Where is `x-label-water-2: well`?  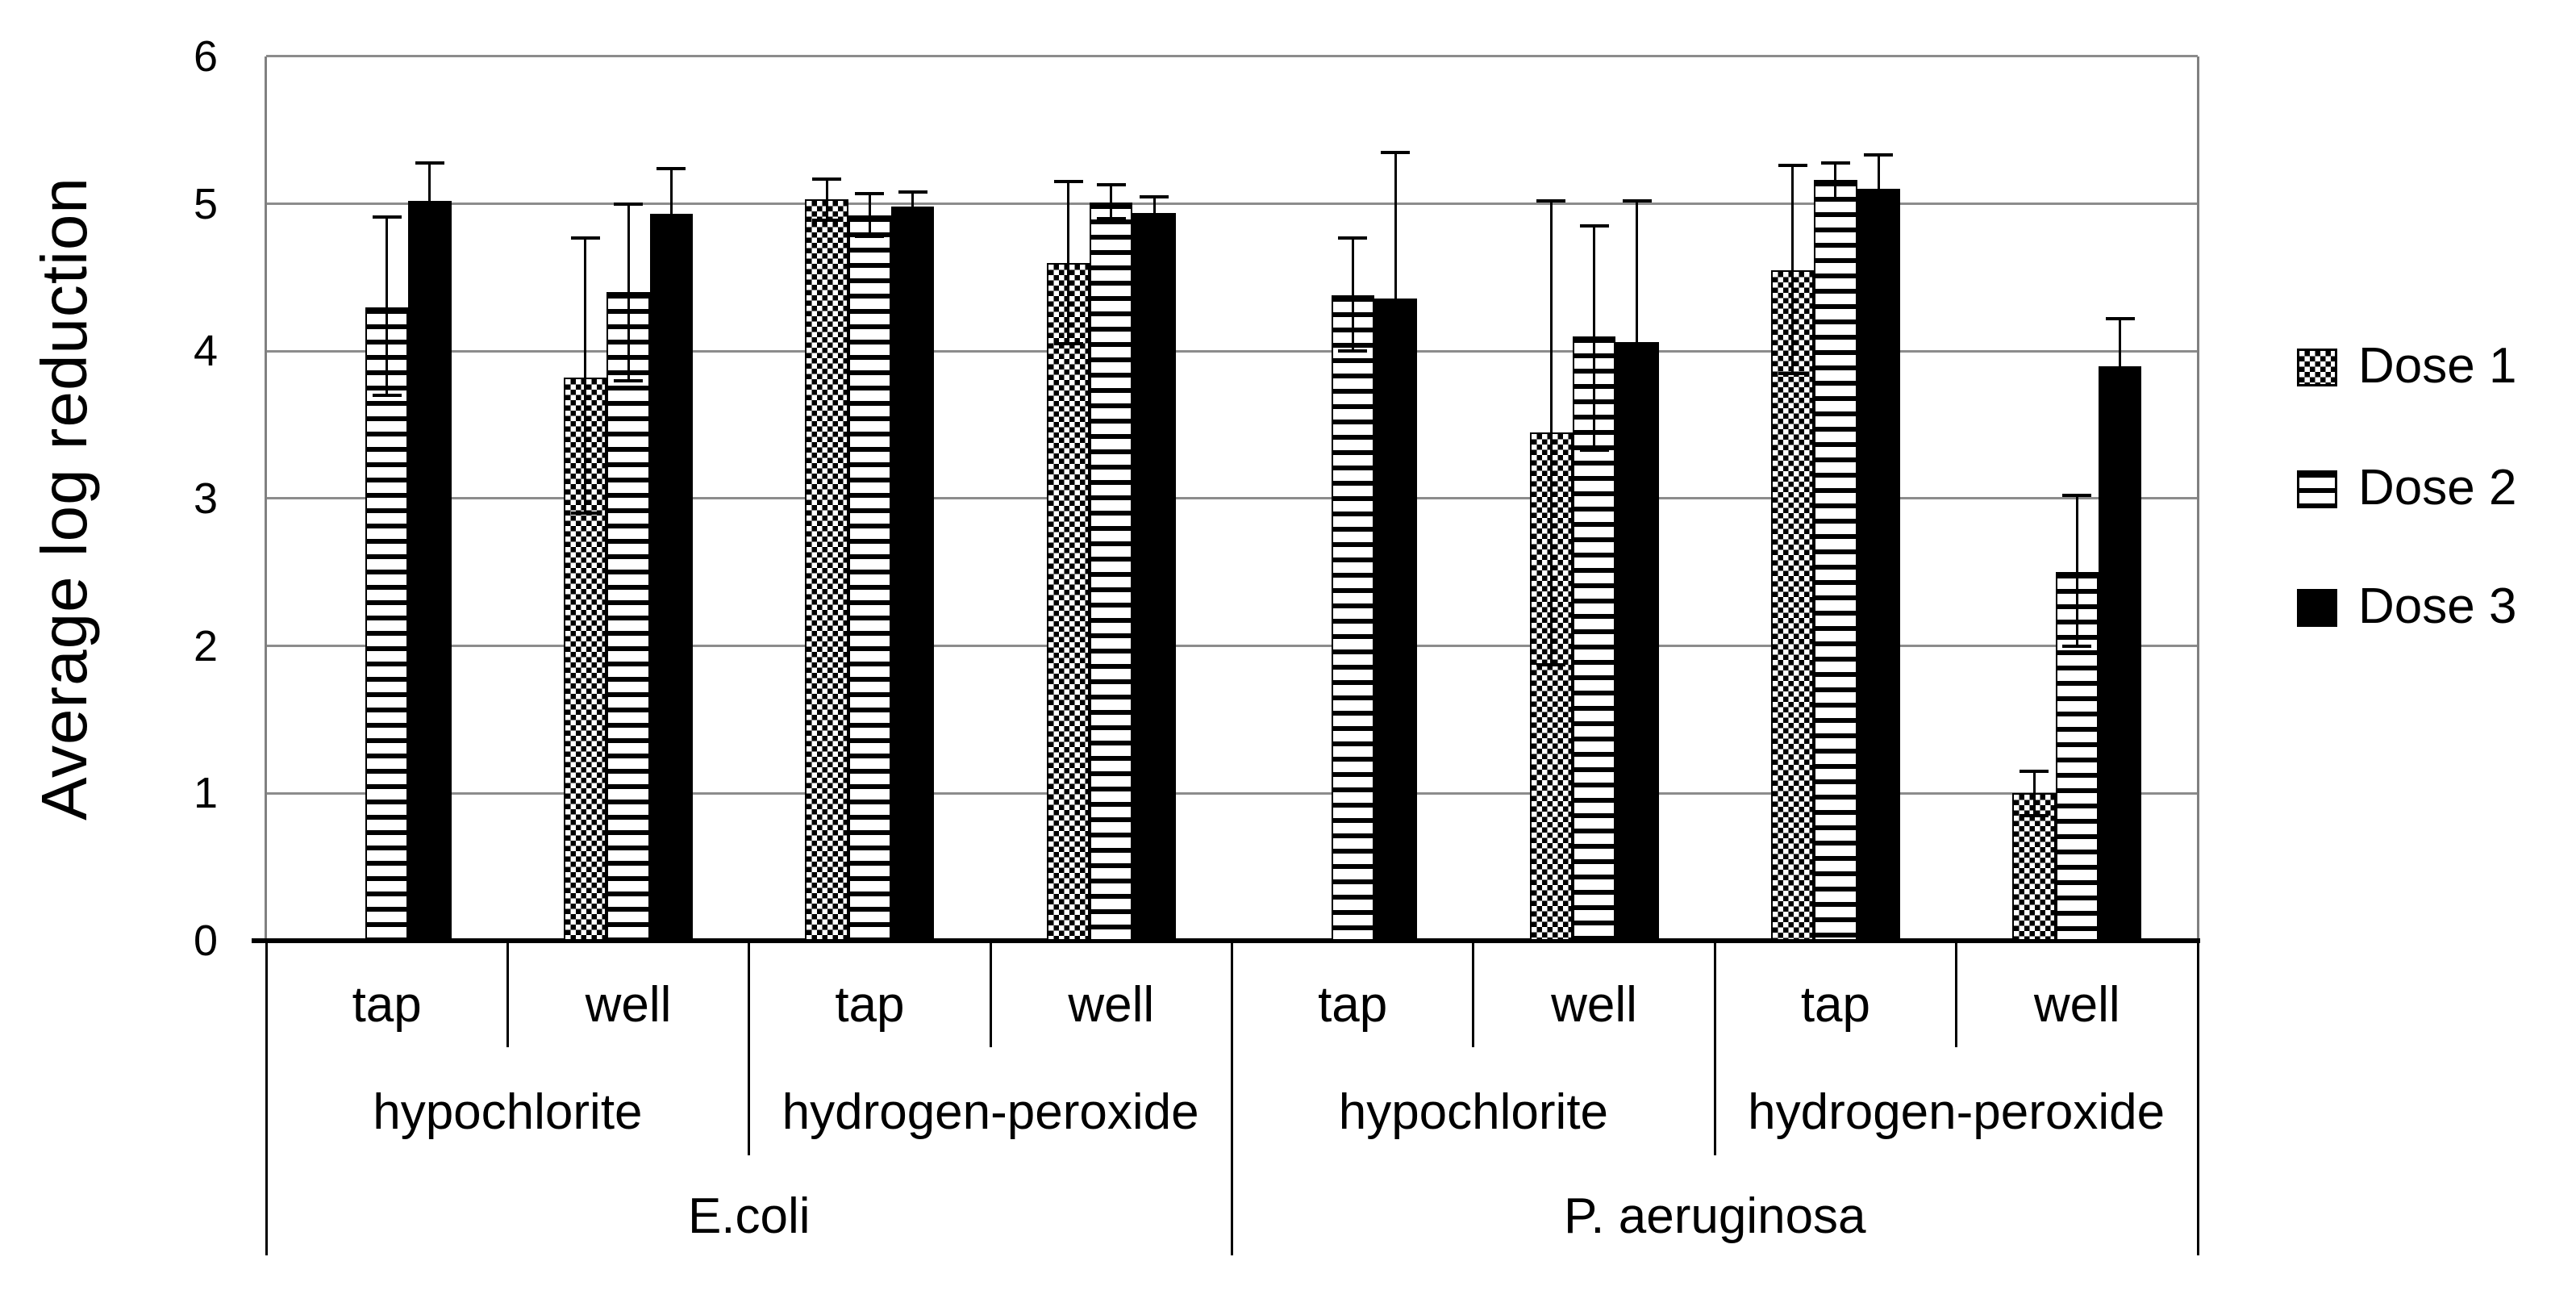 x-label-water-2: well is located at coordinates (628, 1004).